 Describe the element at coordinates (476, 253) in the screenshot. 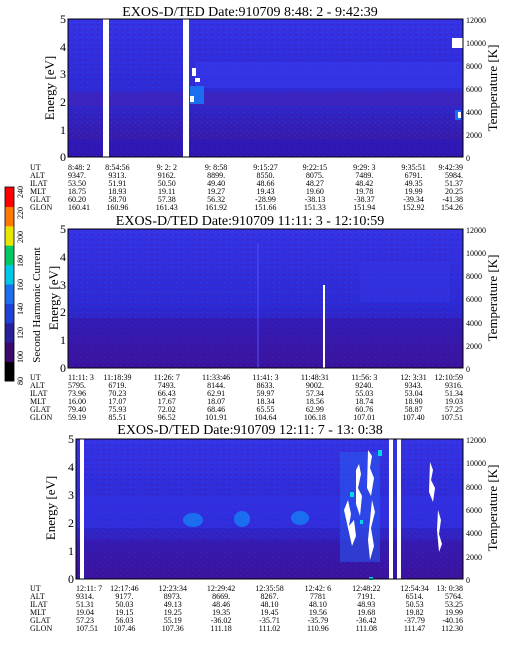

I see `panel-2-rtick: 10000` at that location.